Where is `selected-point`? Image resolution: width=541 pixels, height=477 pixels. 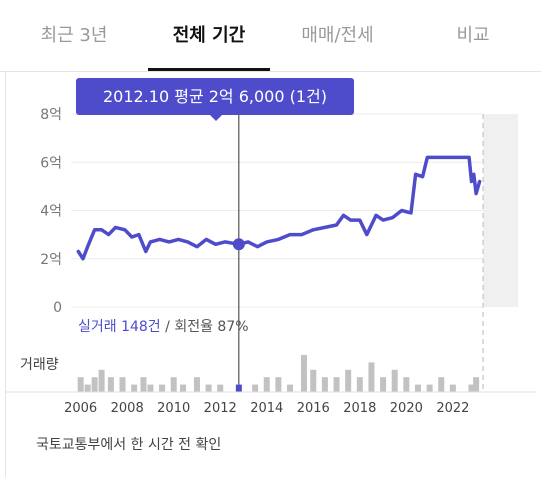
selected-point is located at coordinates (238, 244).